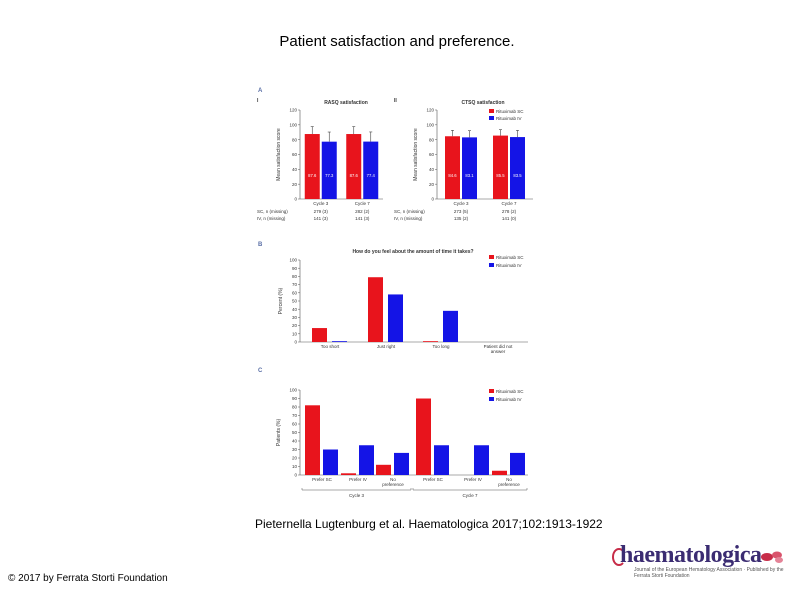 The width and height of the screenshot is (794, 595). Describe the element at coordinates (295, 169) in the screenshot. I see `y-tick-label-a-i: 40` at that location.